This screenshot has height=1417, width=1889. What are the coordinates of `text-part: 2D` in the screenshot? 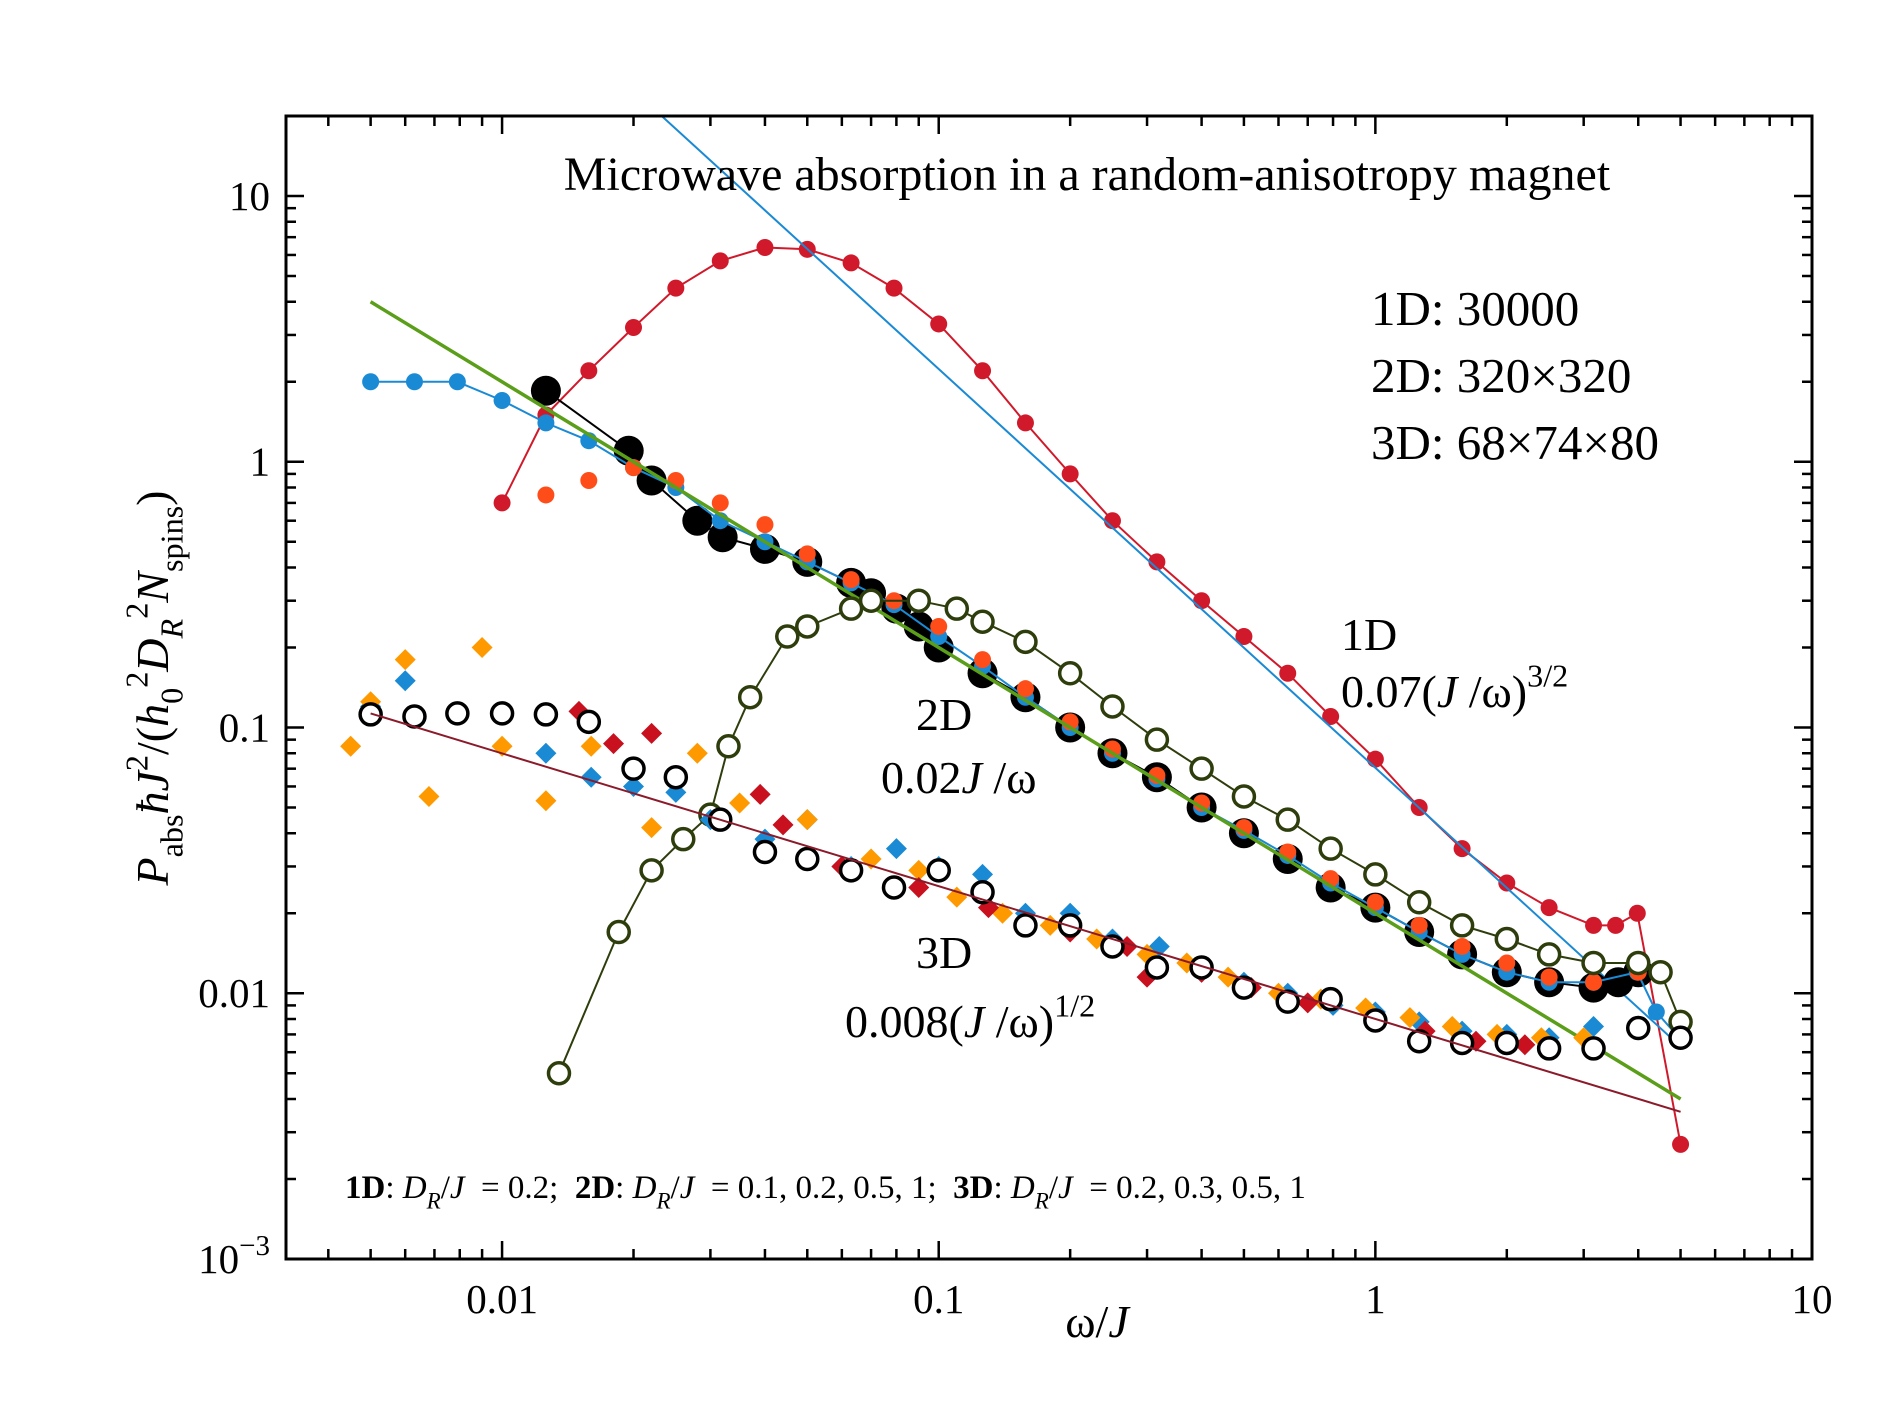 It's located at (595, 1188).